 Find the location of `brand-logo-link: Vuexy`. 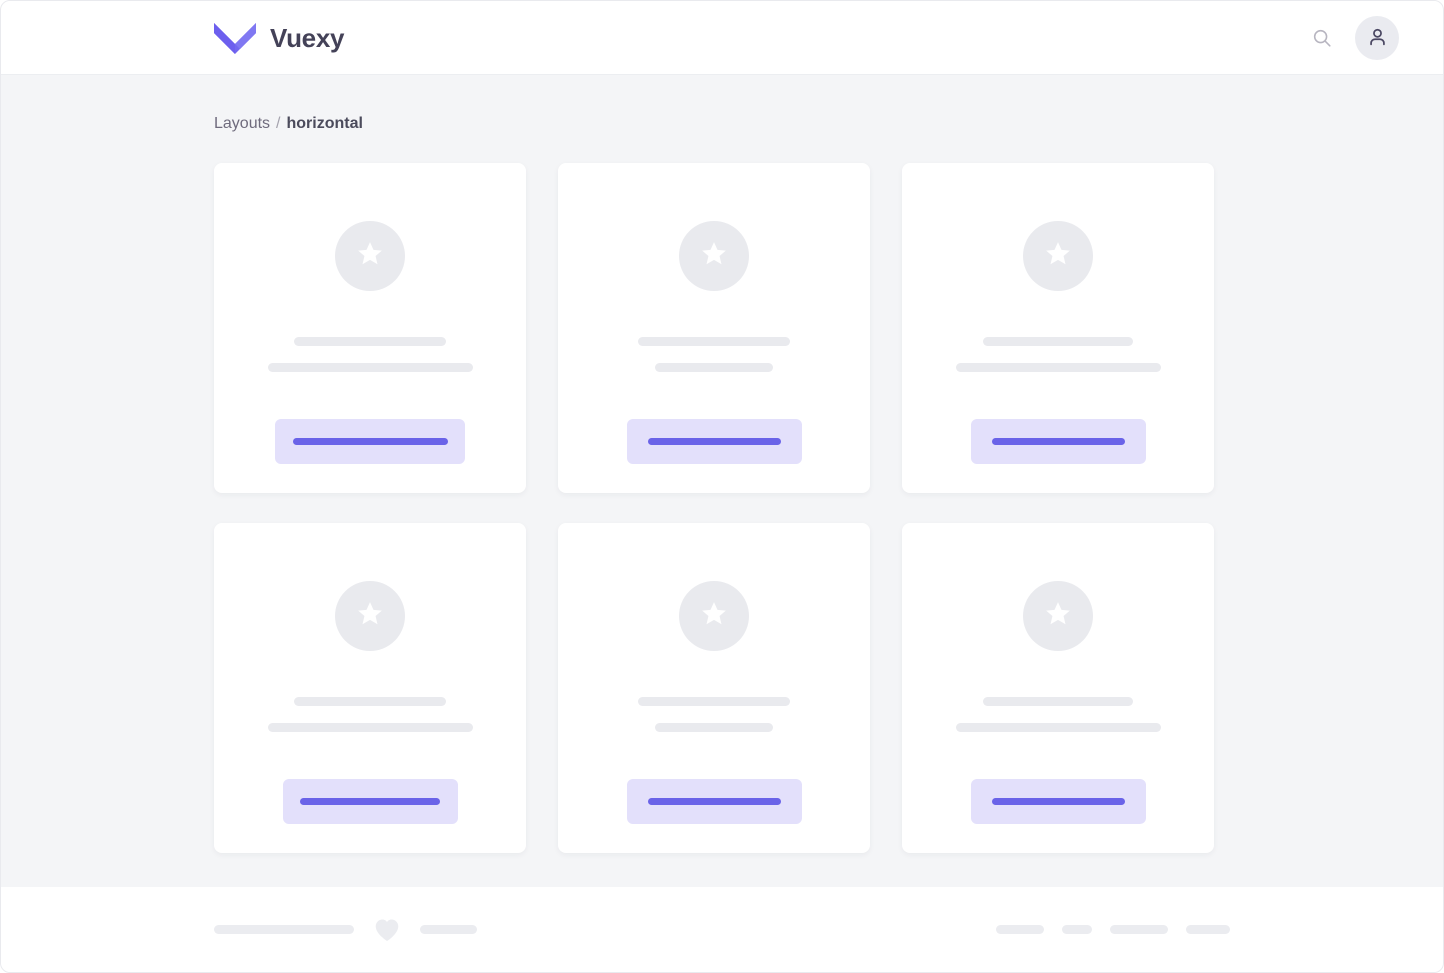

brand-logo-link: Vuexy is located at coordinates (279, 38).